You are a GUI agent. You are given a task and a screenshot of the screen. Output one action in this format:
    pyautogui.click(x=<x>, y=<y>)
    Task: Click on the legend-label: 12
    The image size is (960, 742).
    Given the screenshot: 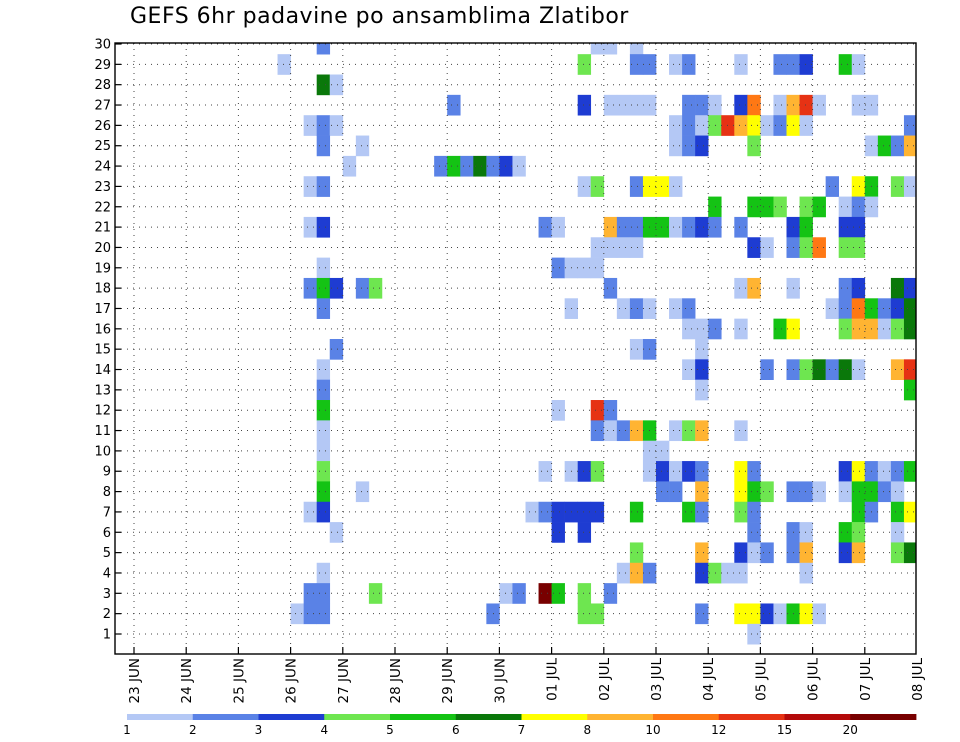 What is the action you would take?
    pyautogui.click(x=718, y=730)
    